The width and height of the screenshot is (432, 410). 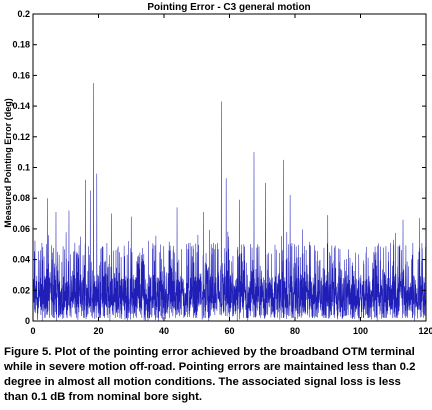 What do you see at coordinates (228, 7) in the screenshot?
I see `chart-title: Pointing Error - C3 general motion` at bounding box center [228, 7].